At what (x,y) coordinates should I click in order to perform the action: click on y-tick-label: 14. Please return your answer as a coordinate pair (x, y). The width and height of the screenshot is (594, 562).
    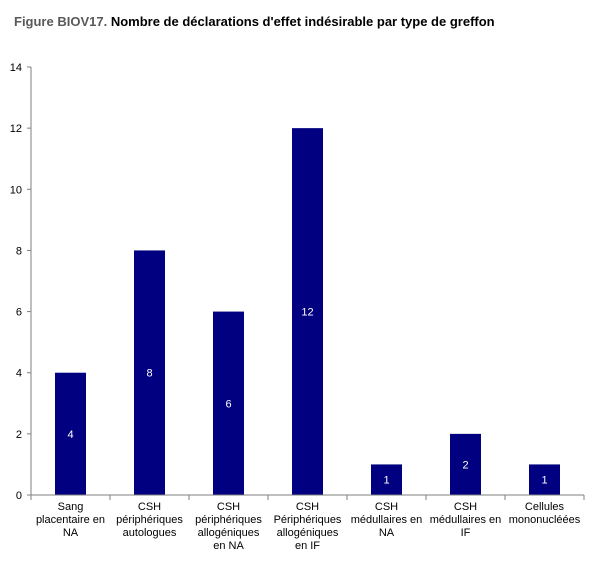
    Looking at the image, I should click on (16, 68).